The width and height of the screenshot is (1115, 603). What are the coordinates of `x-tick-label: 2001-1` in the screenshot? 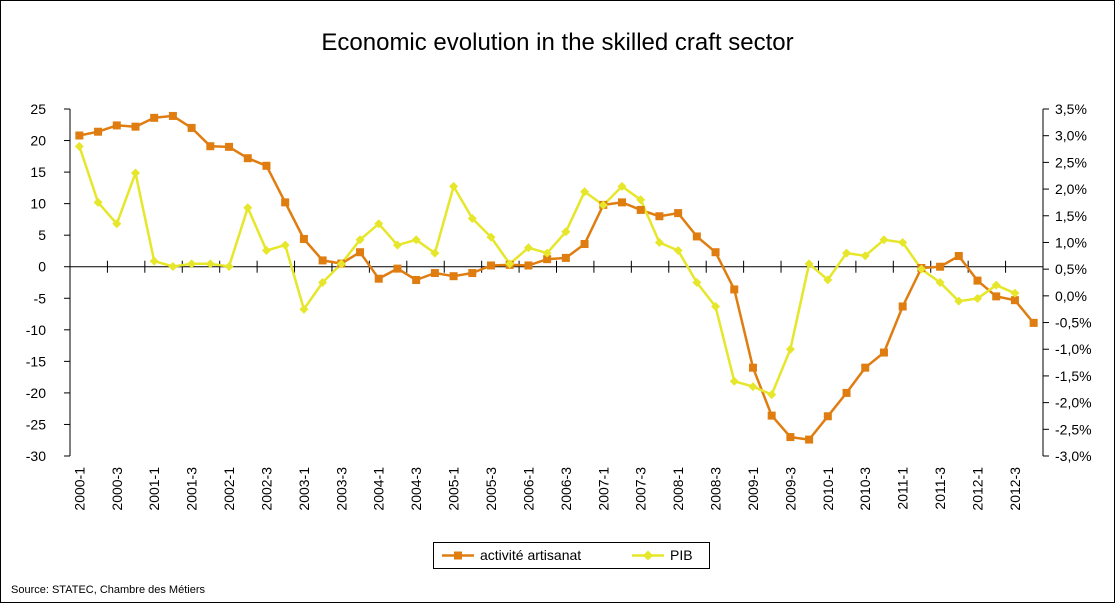 It's located at (154, 489).